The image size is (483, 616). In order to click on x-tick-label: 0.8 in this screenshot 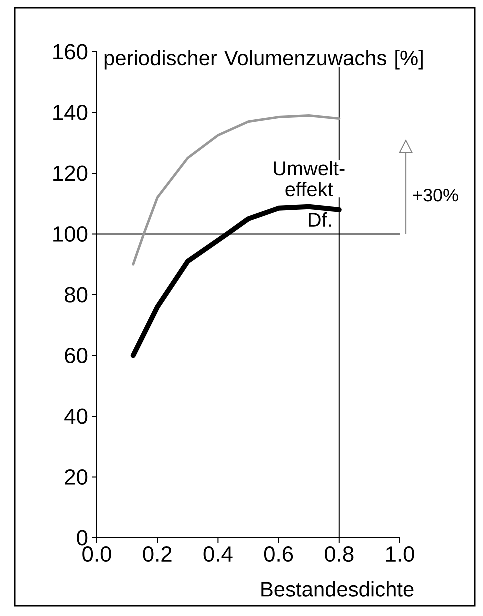, I will do `click(339, 554)`.